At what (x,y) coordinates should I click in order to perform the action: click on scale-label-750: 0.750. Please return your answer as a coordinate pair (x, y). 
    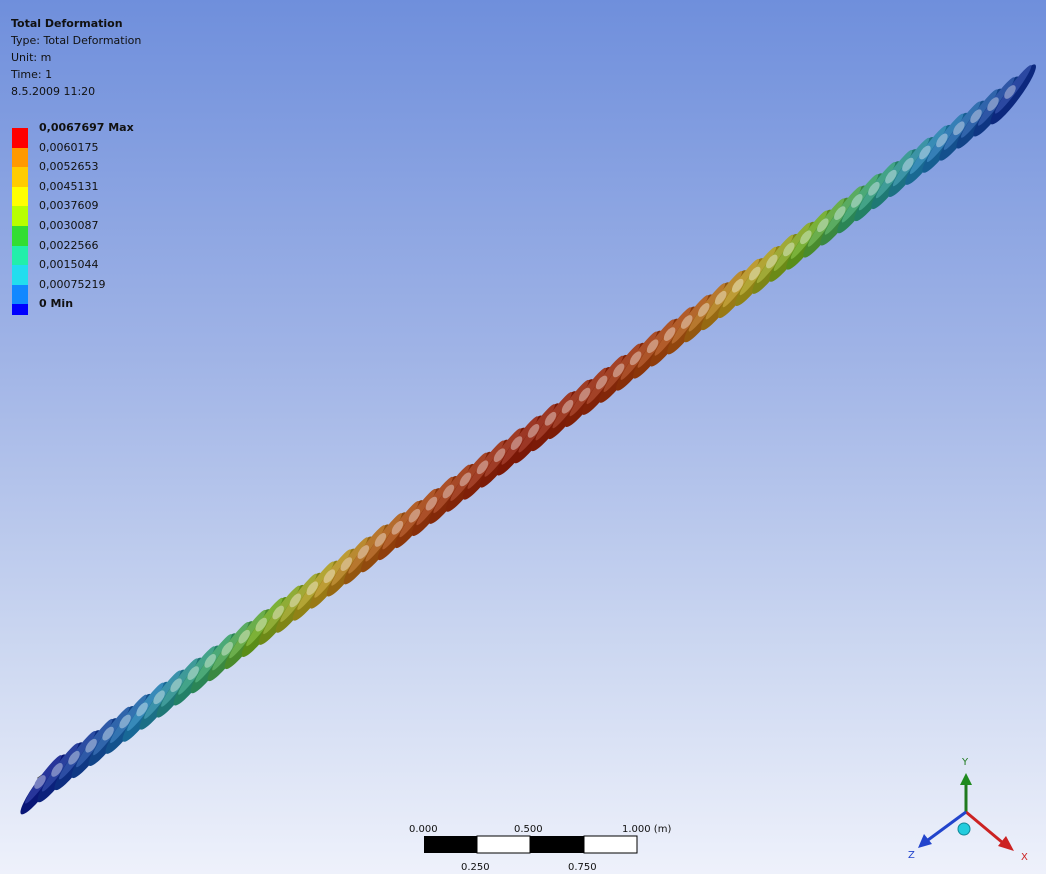
    Looking at the image, I should click on (582, 867).